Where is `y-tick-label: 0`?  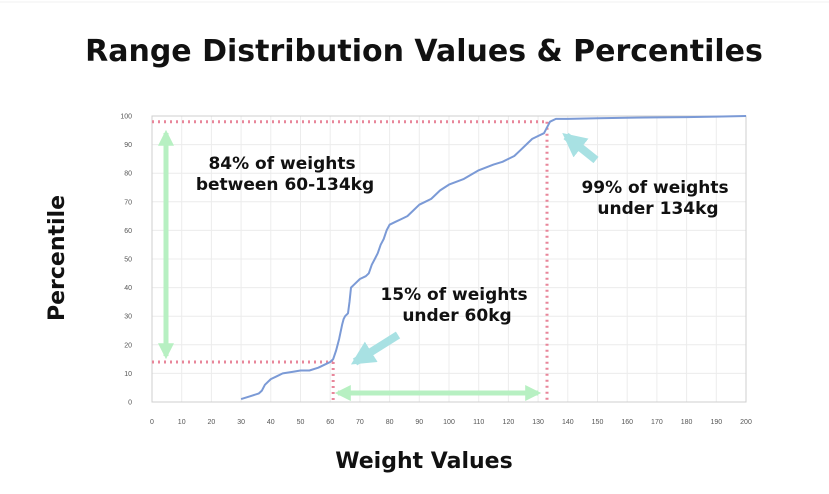
y-tick-label: 0 is located at coordinates (130, 403).